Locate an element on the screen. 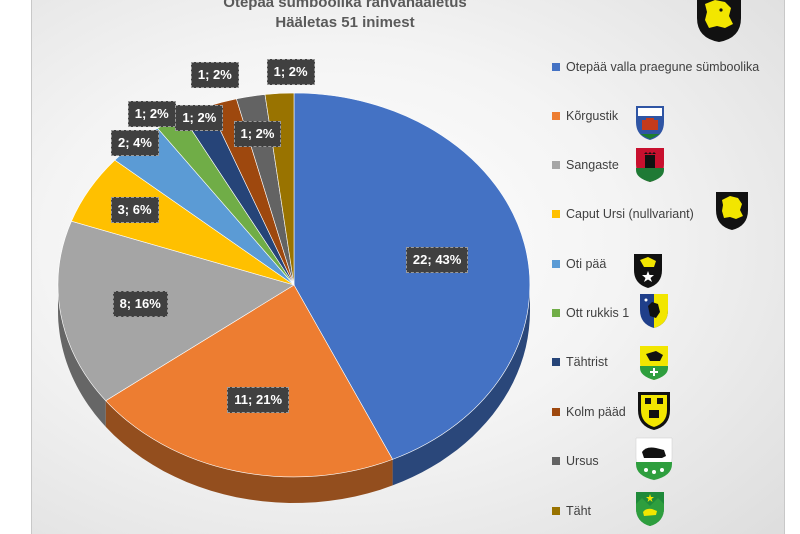 The image size is (800, 534). legend-item: Caput Ursi (nullvariant) is located at coordinates (666, 215).